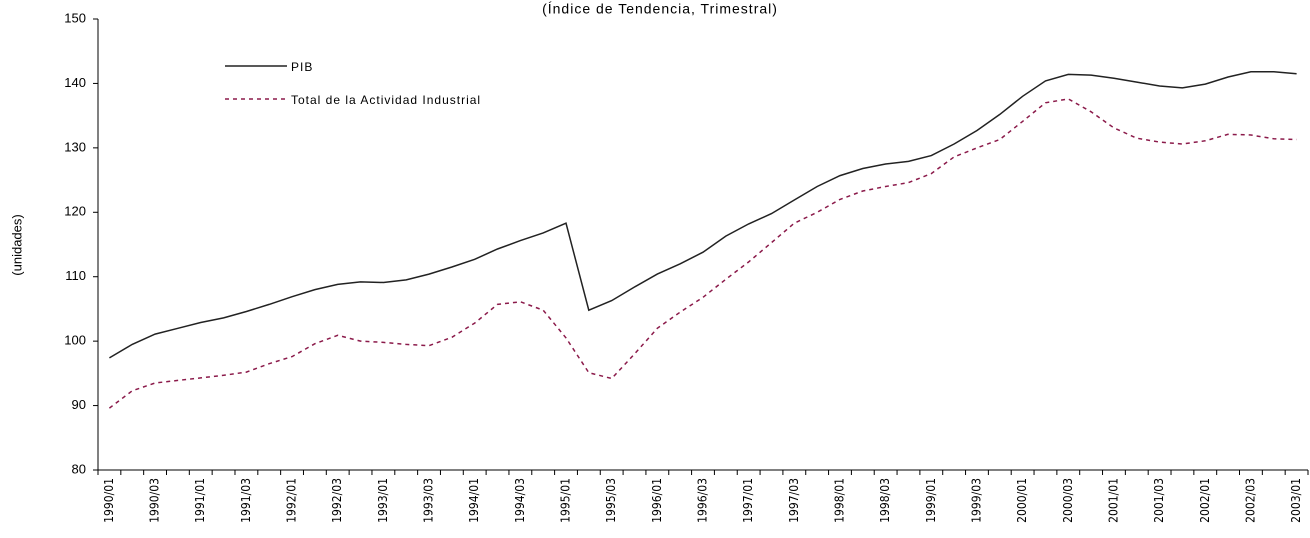 This screenshot has width=1310, height=538. Describe the element at coordinates (383, 500) in the screenshot. I see `x-tick-label: 1993/01` at that location.